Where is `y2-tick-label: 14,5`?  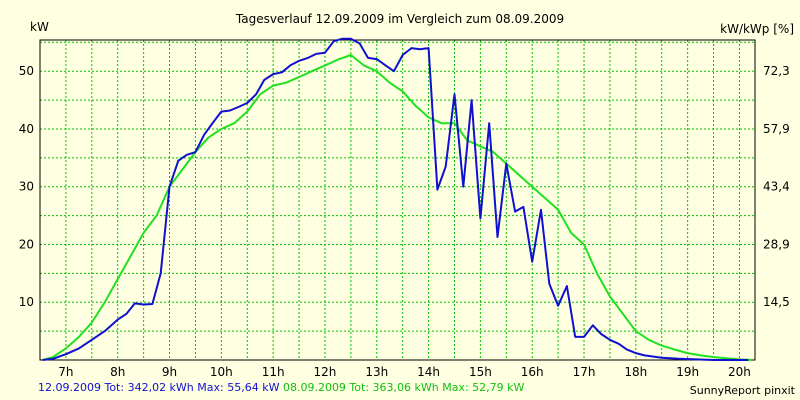 y2-tick-label: 14,5 is located at coordinates (776, 302).